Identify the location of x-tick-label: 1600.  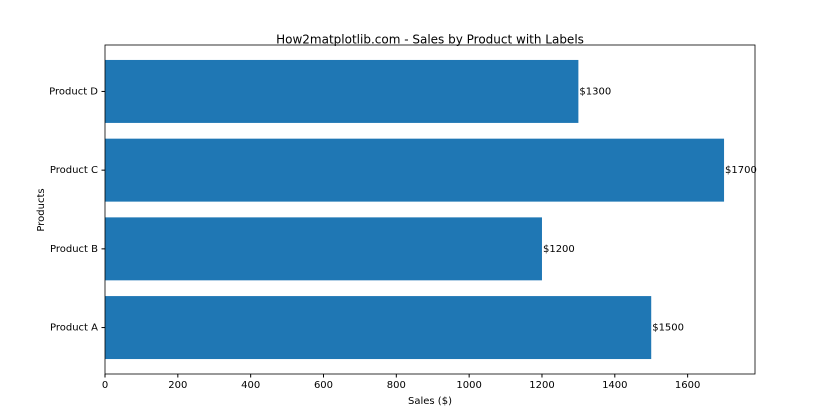
(687, 385).